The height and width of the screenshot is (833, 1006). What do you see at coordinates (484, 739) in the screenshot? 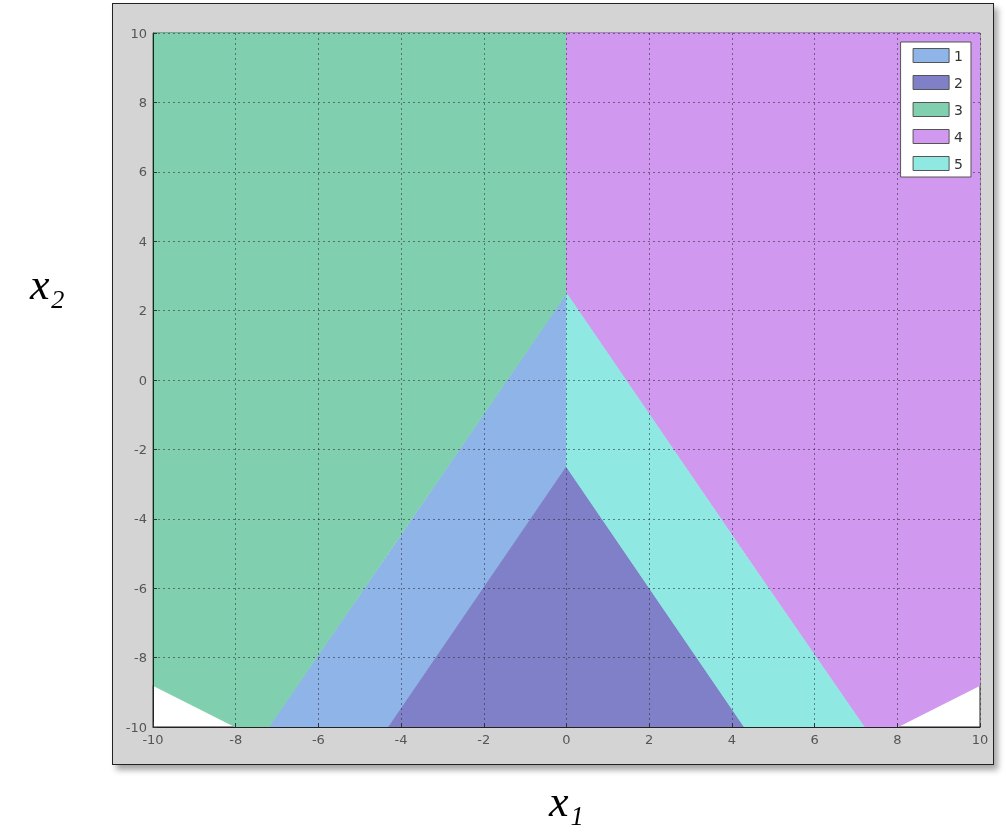
I see `x-tick-label: -2` at bounding box center [484, 739].